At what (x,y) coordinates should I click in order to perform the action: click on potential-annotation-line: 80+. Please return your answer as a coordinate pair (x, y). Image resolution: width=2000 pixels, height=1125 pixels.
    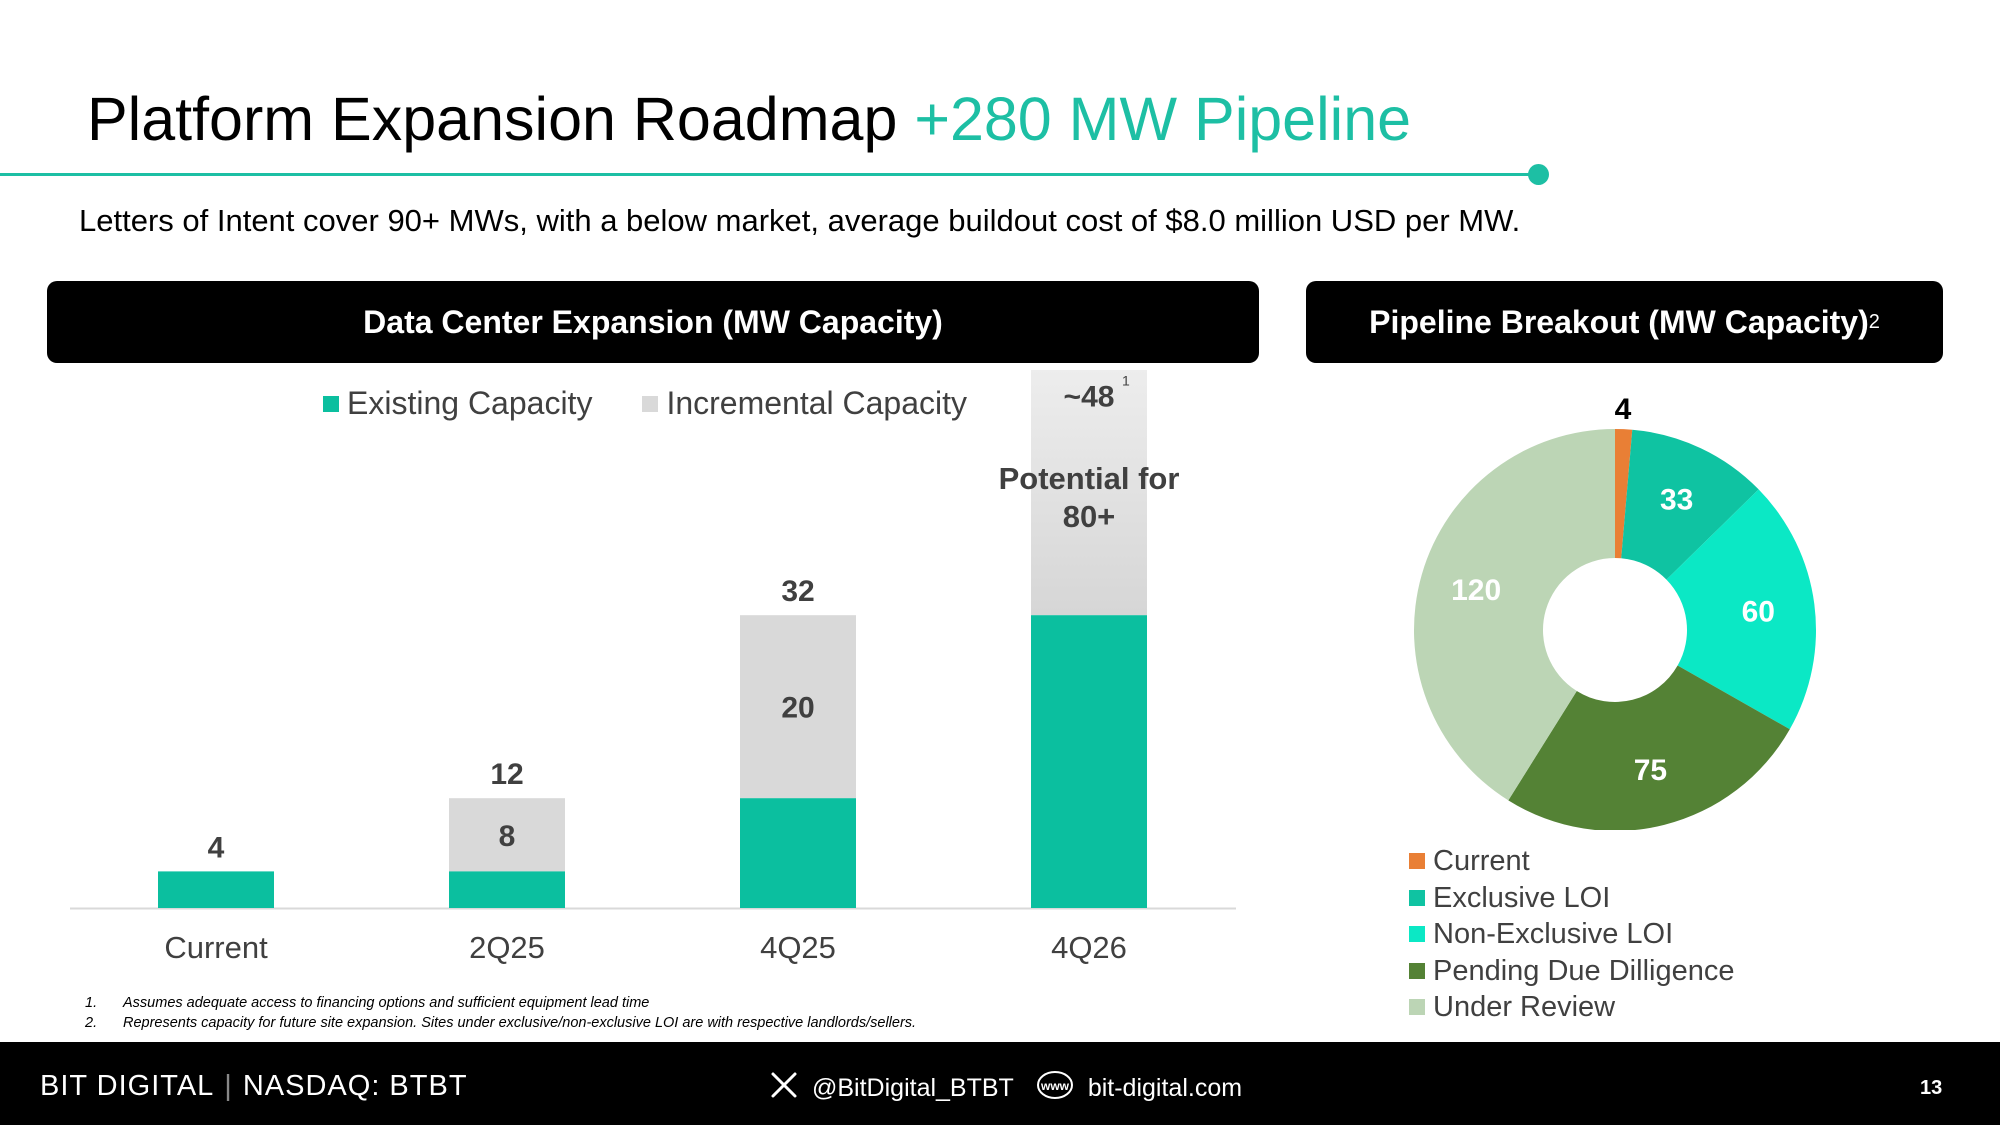
    Looking at the image, I should click on (1089, 516).